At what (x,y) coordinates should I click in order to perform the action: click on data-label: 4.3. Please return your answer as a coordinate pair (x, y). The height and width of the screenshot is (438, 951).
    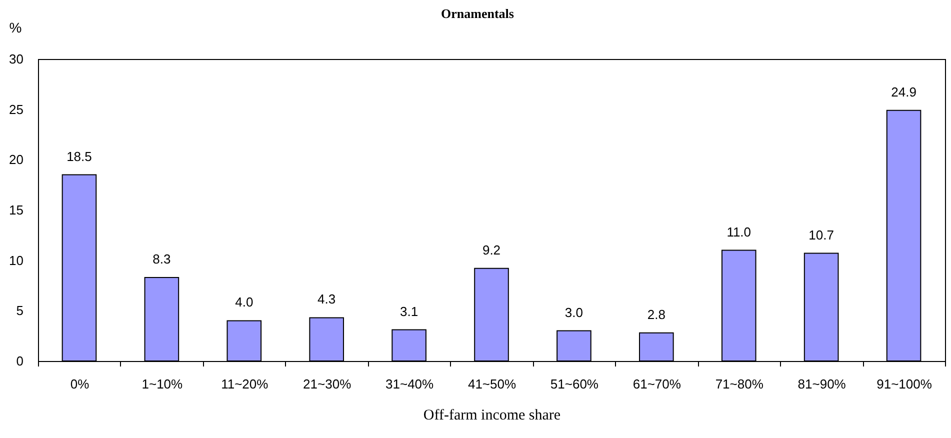
    Looking at the image, I should click on (327, 299).